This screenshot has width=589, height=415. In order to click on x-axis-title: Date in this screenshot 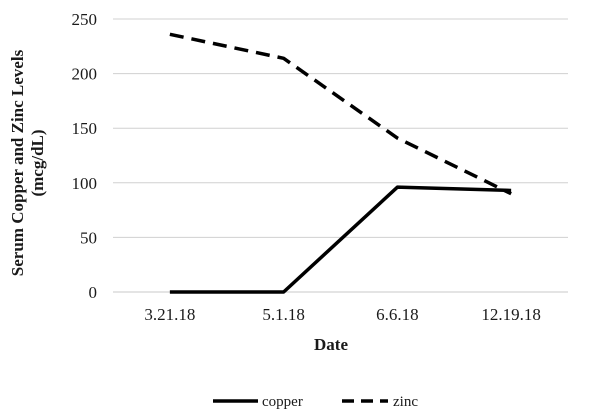, I will do `click(331, 344)`.